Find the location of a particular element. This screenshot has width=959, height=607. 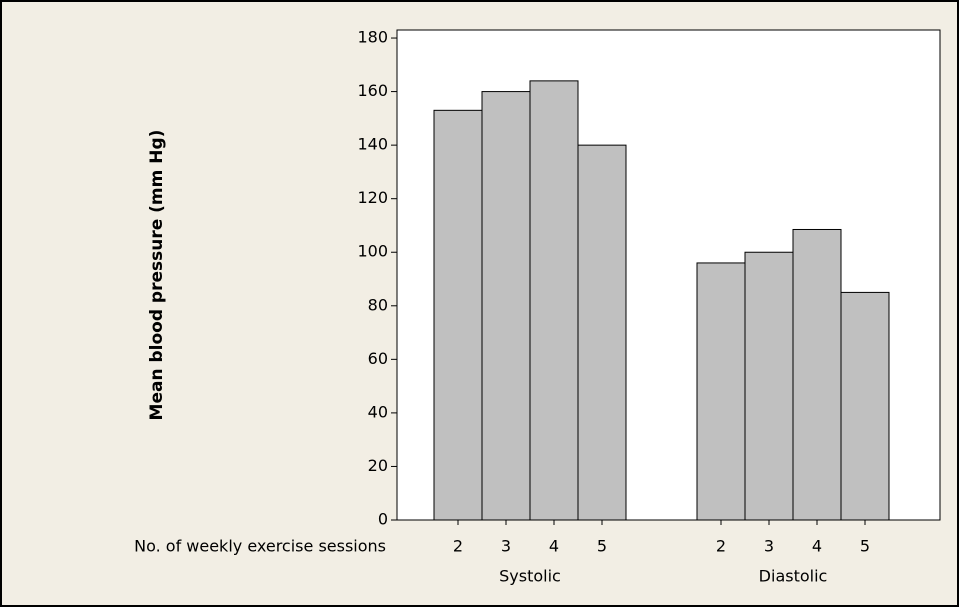

y-axis-label: Mean blood pressure (mm Hg) is located at coordinates (157, 275).